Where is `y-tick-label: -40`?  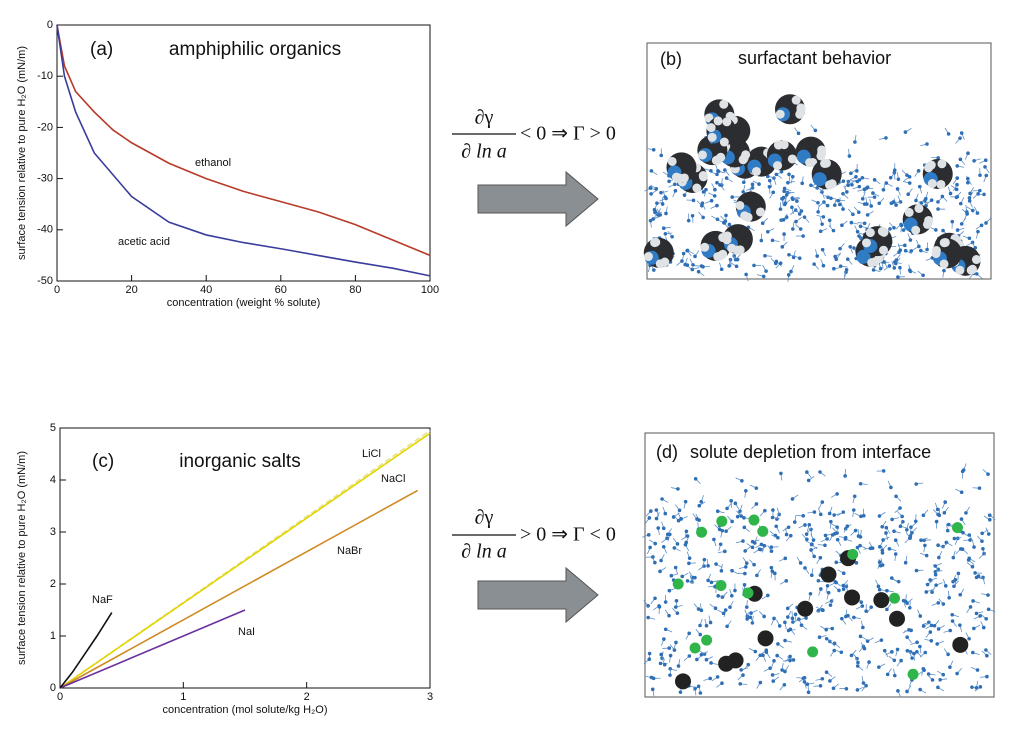 y-tick-label: -40 is located at coordinates (45, 230).